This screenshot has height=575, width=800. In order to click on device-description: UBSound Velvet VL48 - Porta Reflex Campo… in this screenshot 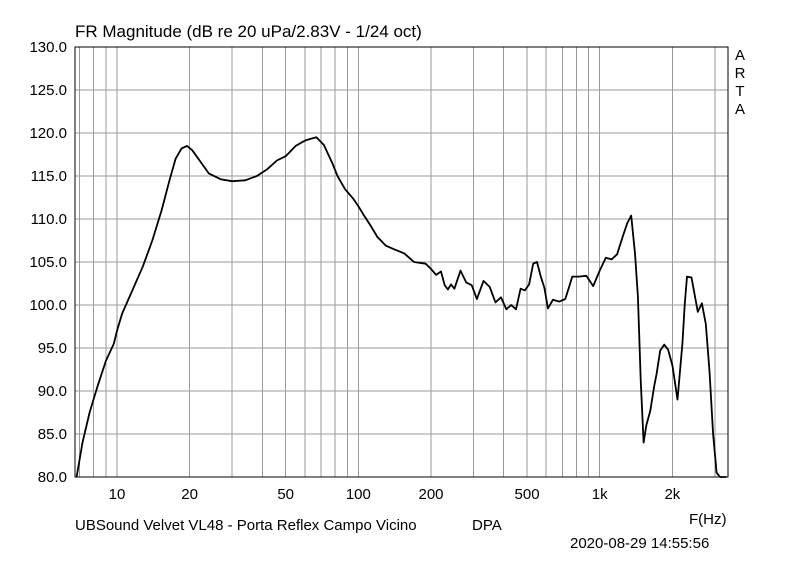, I will do `click(246, 525)`.